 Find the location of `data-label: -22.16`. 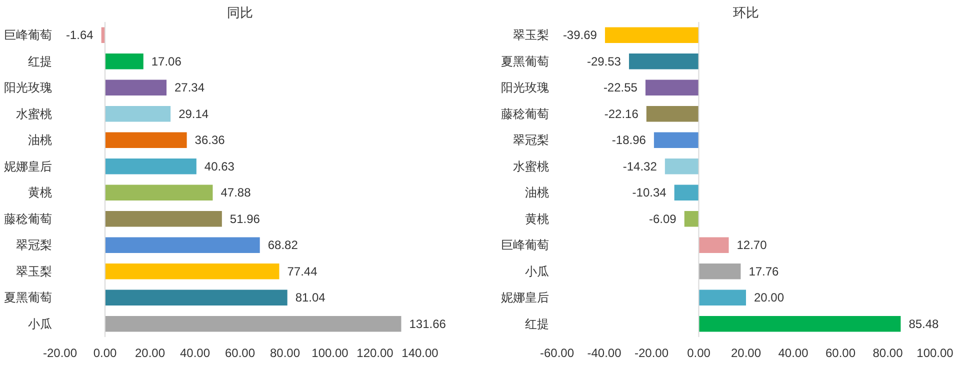

data-label: -22.16 is located at coordinates (621, 113).